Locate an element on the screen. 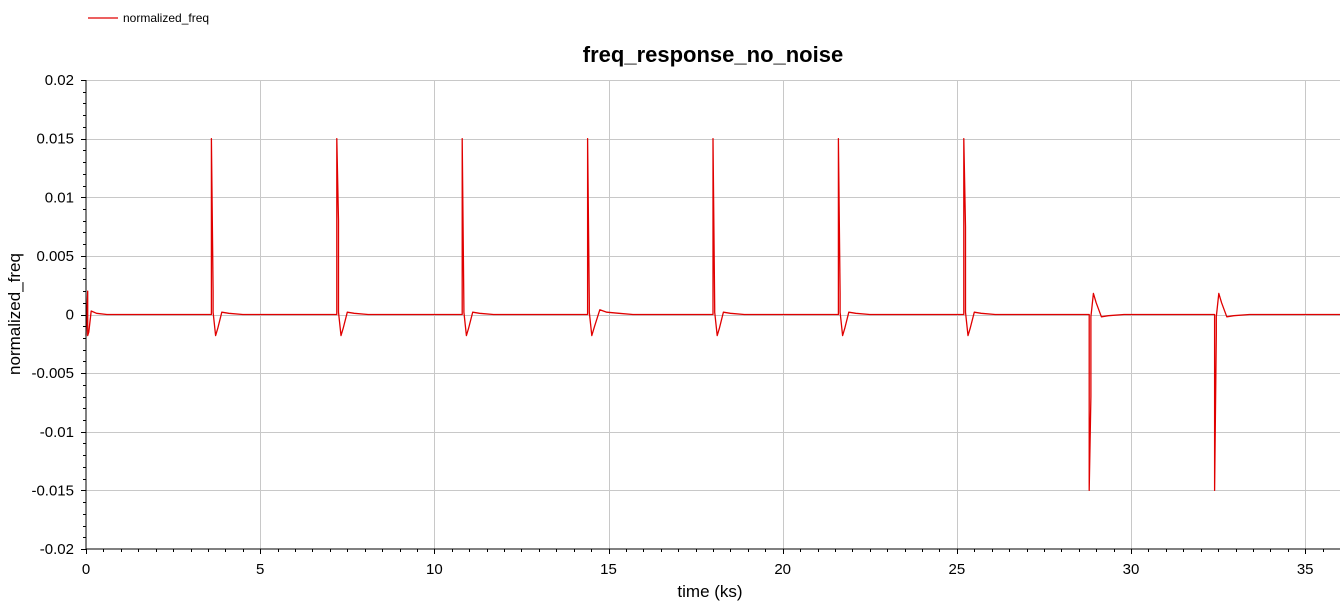 The height and width of the screenshot is (602, 1340). y-tick-label: 0.02 is located at coordinates (59, 80).